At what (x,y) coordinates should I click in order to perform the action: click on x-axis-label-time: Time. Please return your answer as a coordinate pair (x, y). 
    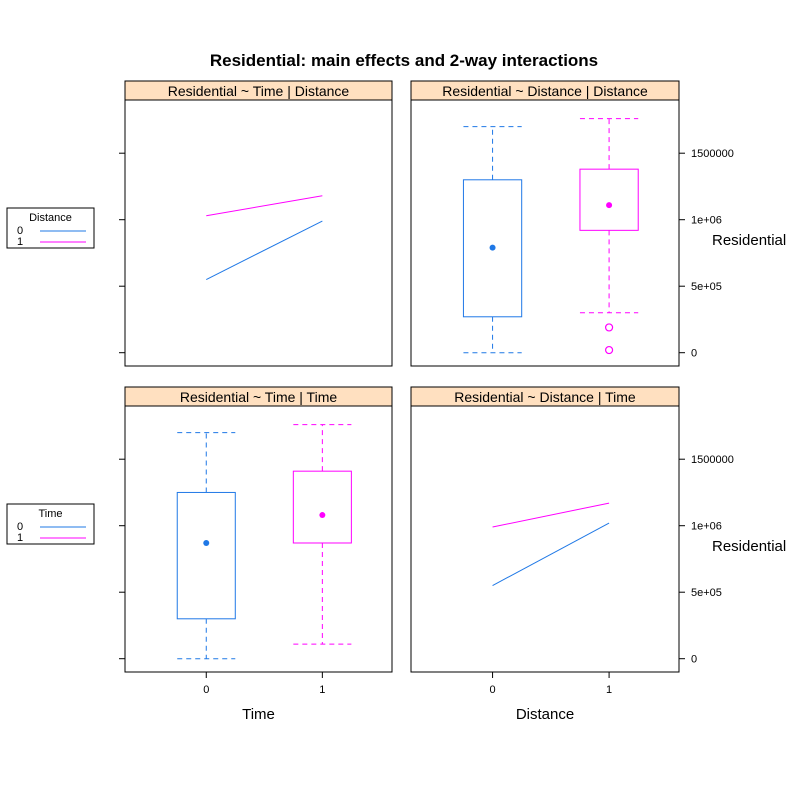
    Looking at the image, I should click on (258, 714).